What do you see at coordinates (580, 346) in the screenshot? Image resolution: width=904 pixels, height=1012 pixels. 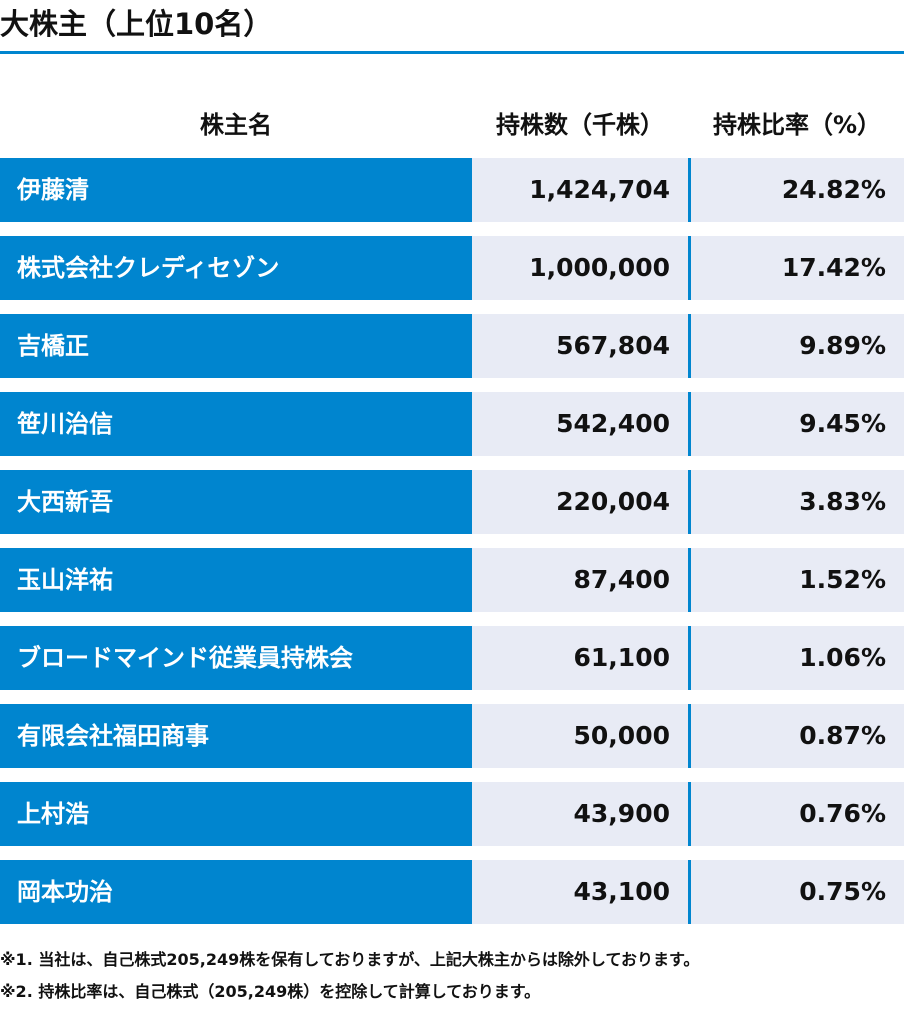 I see `shares-held: 567,804` at bounding box center [580, 346].